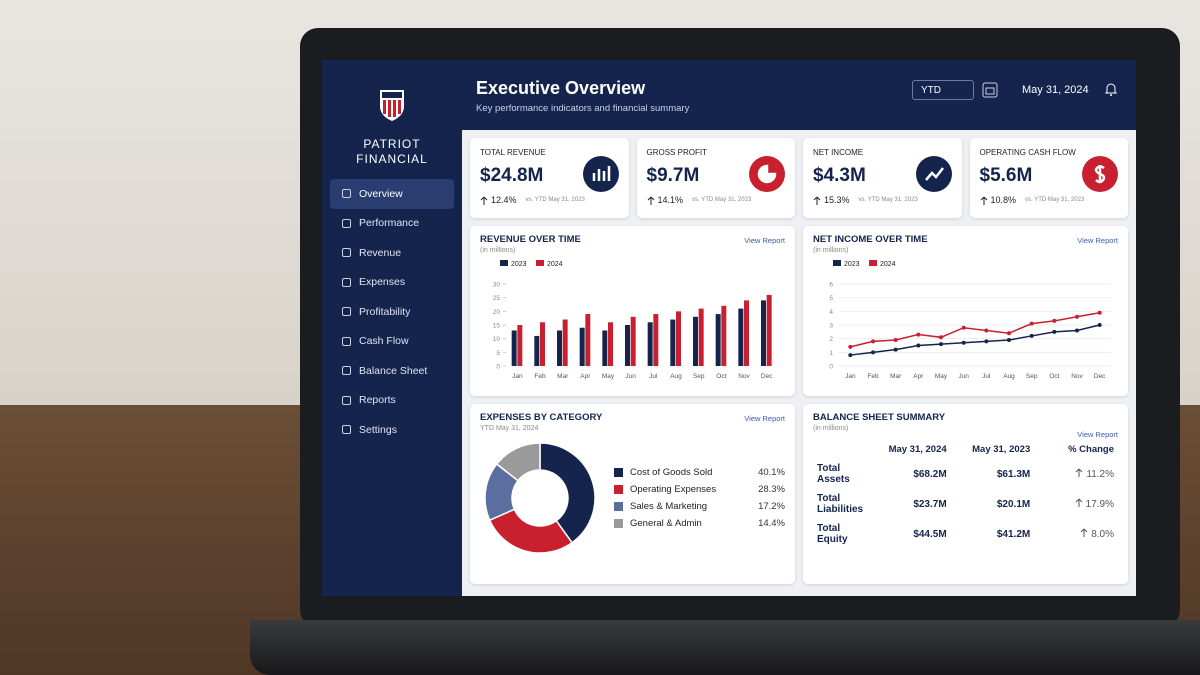 This screenshot has width=1200, height=675. I want to click on row-label: Total Liabilities, so click(840, 504).